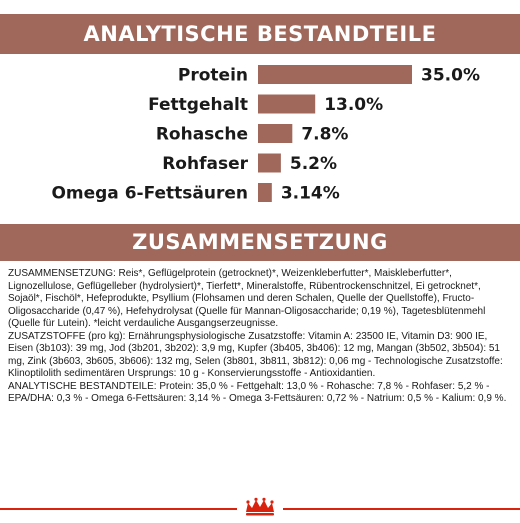 The image size is (520, 523). I want to click on category-label: Rohfaser, so click(205, 164).